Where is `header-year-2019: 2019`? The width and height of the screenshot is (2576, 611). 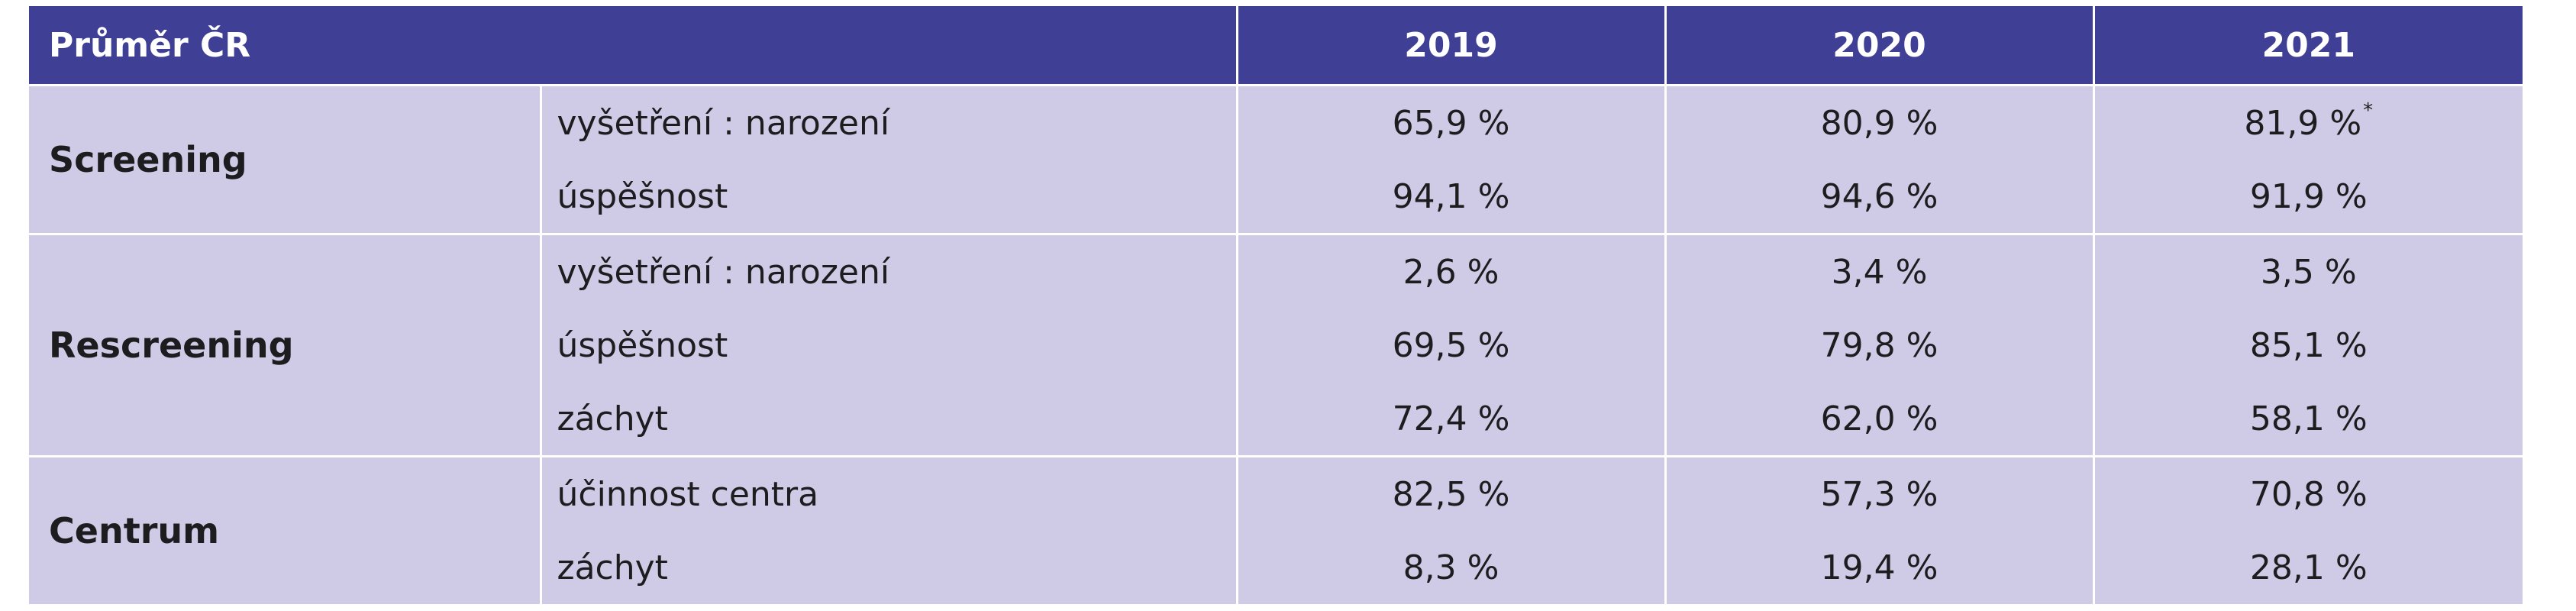
header-year-2019: 2019 is located at coordinates (1452, 46).